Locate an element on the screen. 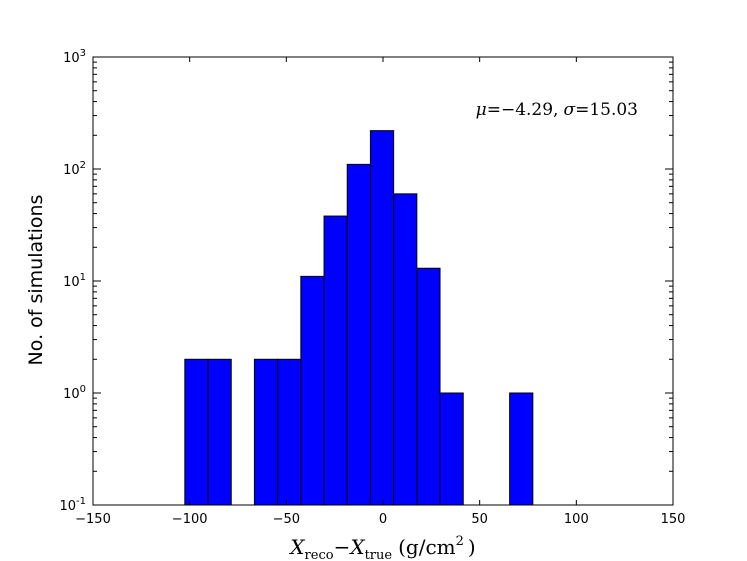 Image resolution: width=747 pixels, height=561 pixels. mu-value: =−4.29, is located at coordinates (523, 110).